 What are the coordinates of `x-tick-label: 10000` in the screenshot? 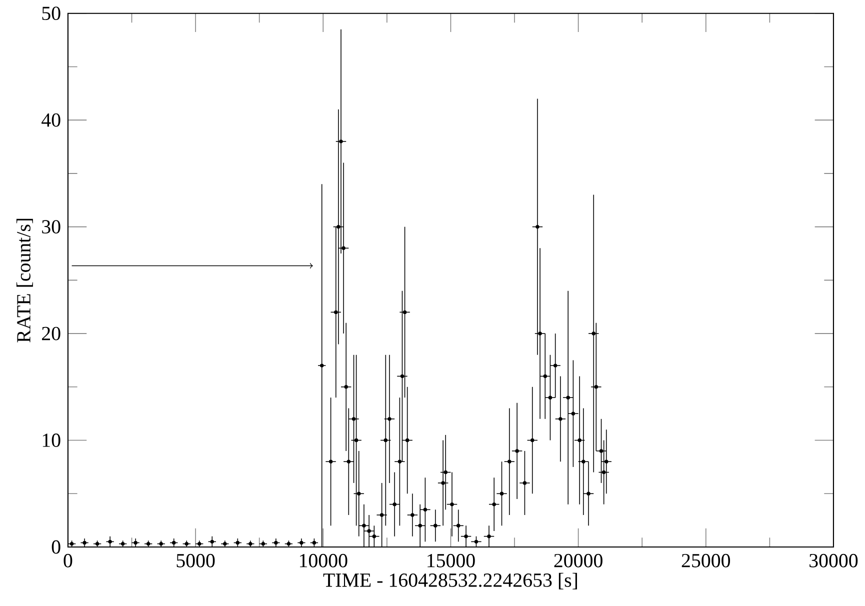 It's located at (324, 561).